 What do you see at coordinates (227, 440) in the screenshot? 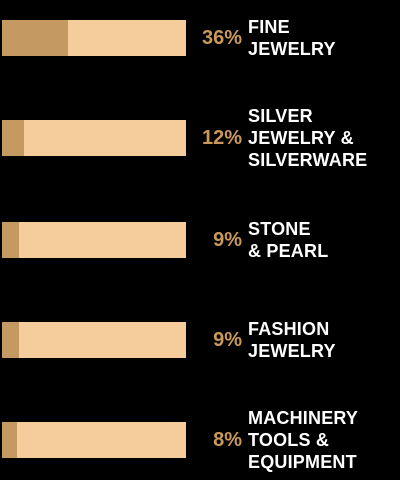
I see `value-label: 8%` at bounding box center [227, 440].